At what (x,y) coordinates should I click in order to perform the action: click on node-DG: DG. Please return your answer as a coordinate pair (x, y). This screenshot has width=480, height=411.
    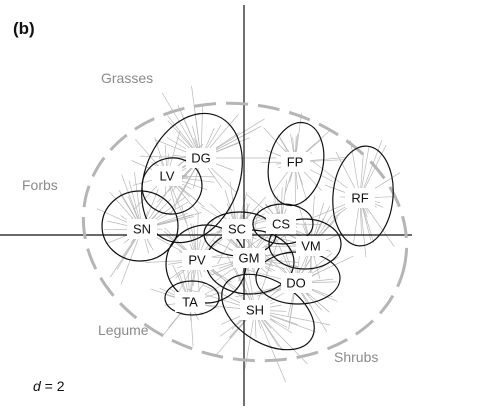
    Looking at the image, I should click on (201, 158).